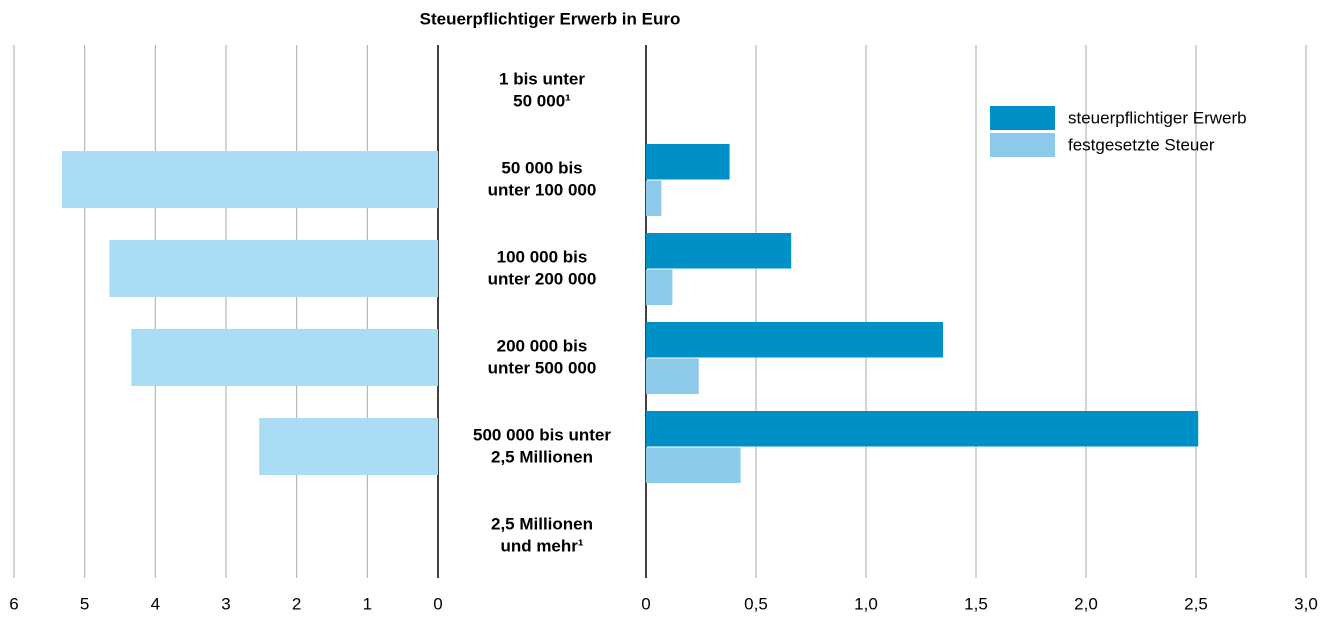 The width and height of the screenshot is (1324, 618). Describe the element at coordinates (542, 367) in the screenshot. I see `category-label: unter 500 000` at that location.